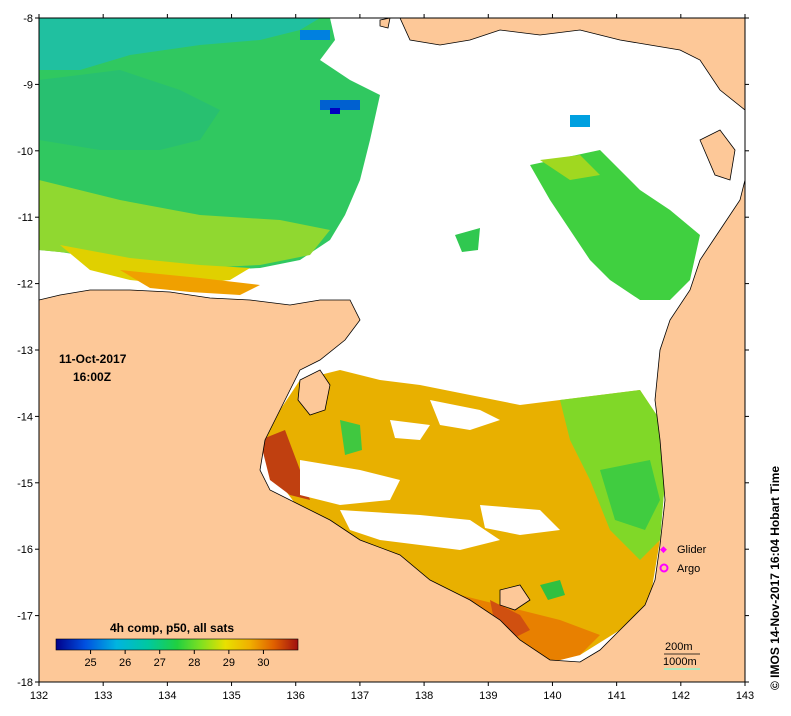 The image size is (791, 716). I want to click on y-tick-label: -11, so click(25, 218).